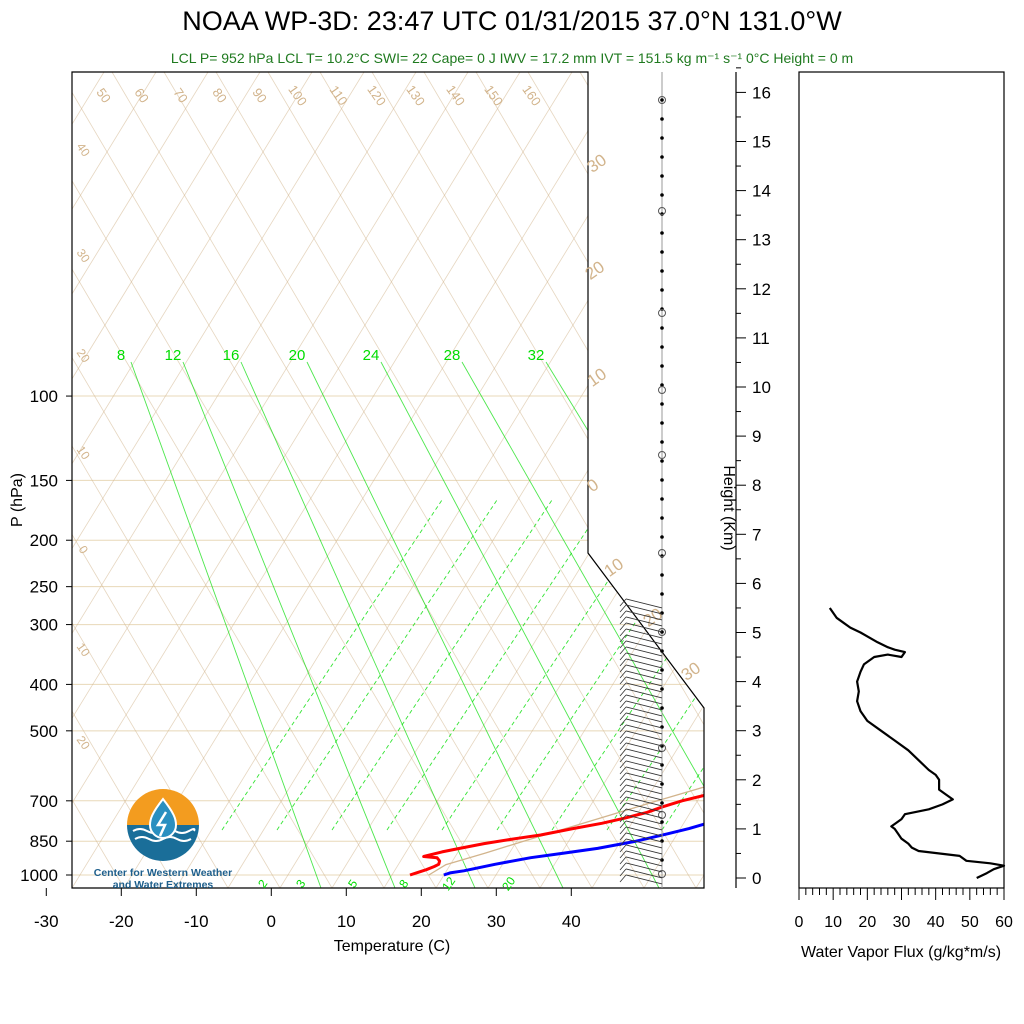  What do you see at coordinates (163, 825) in the screenshot?
I see `logo-icon` at bounding box center [163, 825].